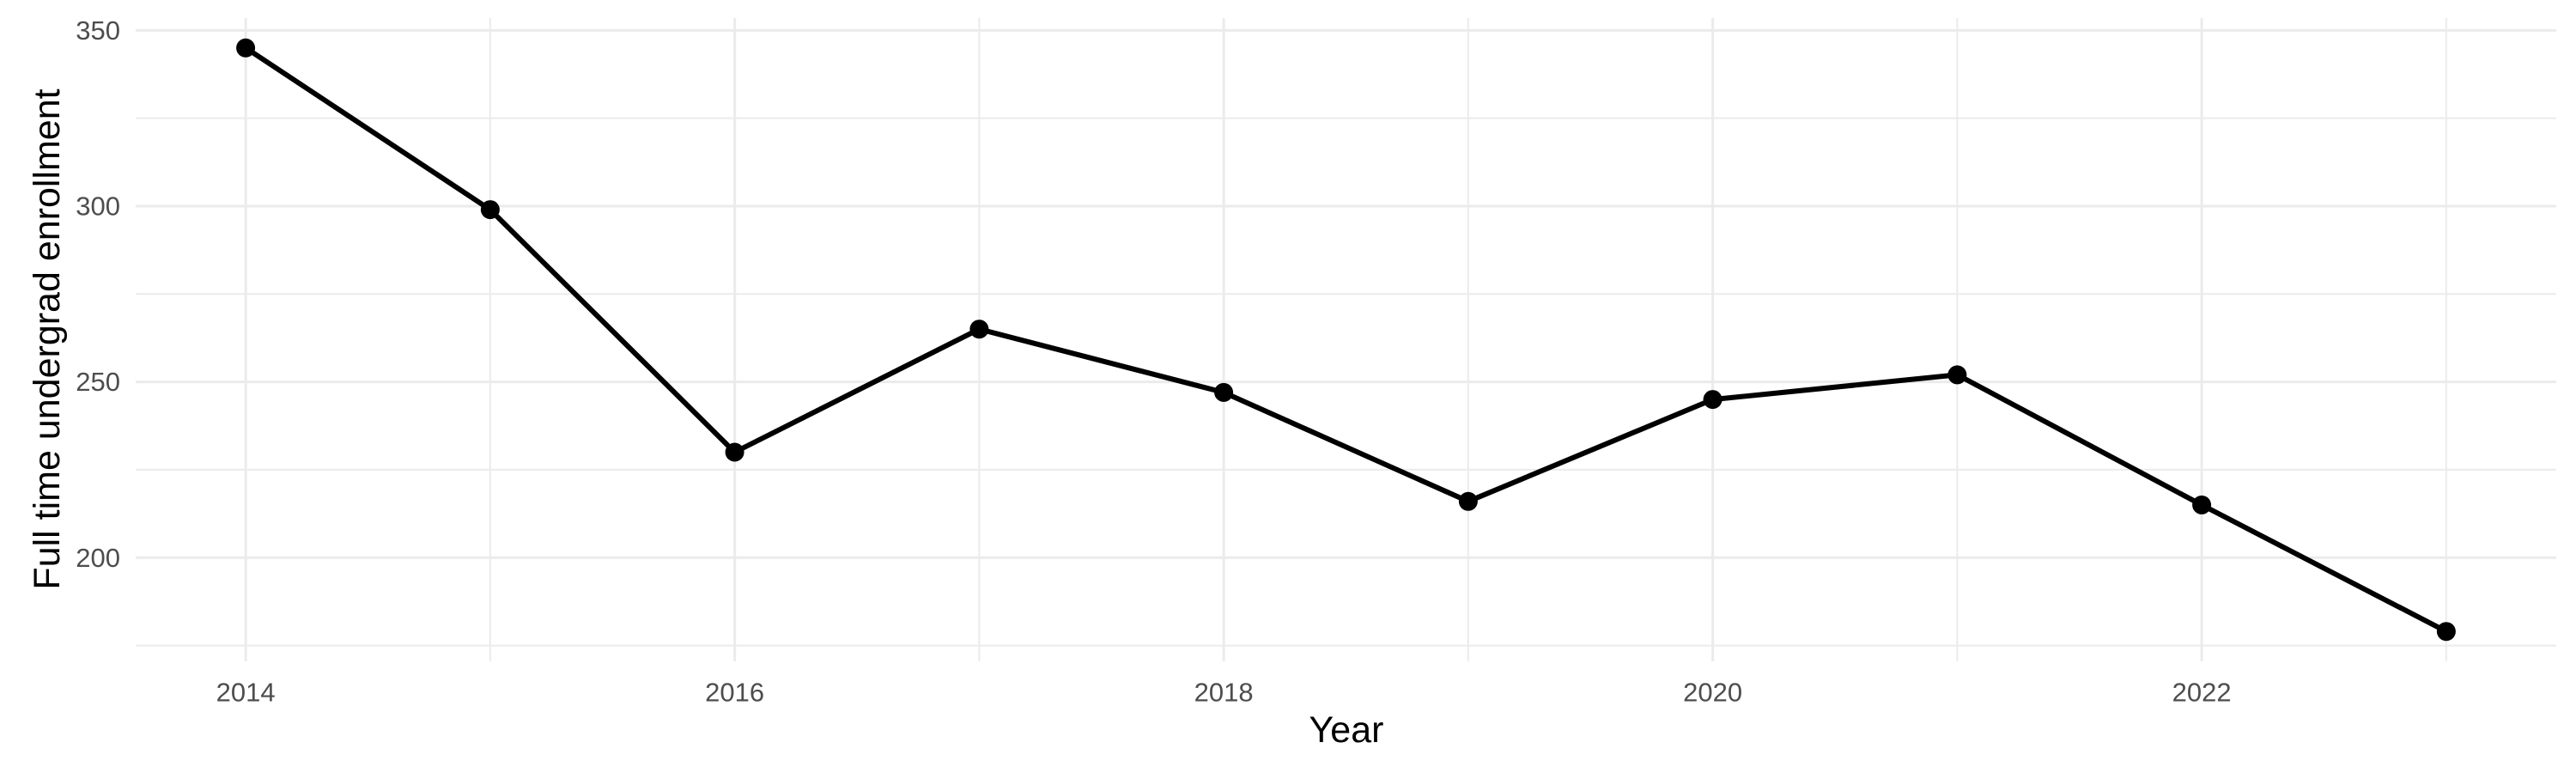 This screenshot has width=2576, height=773. Describe the element at coordinates (1346, 730) in the screenshot. I see `x-axis-title: Year` at that location.